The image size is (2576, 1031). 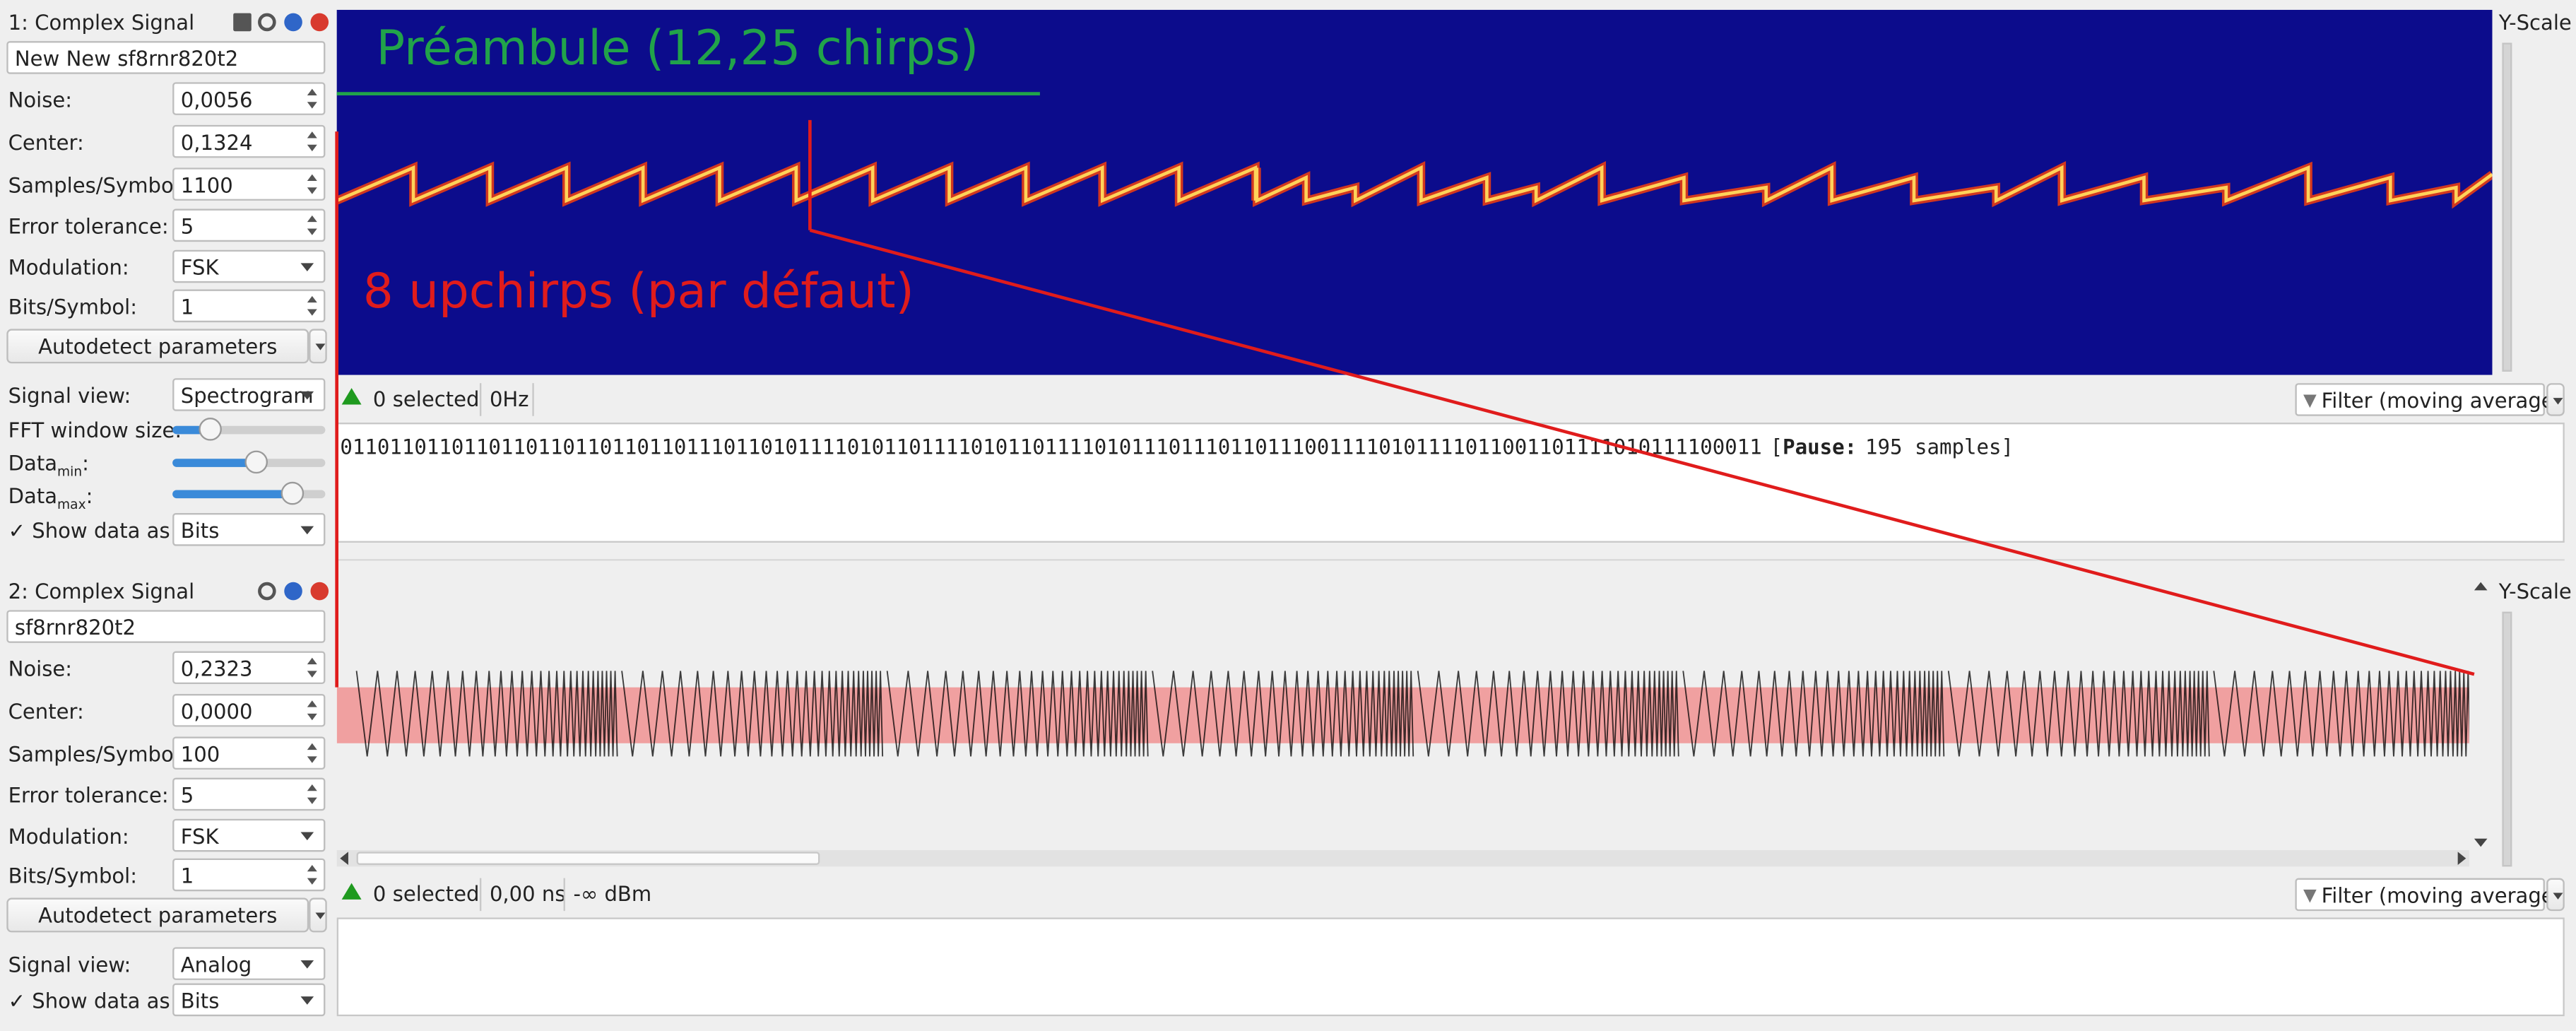 I want to click on samples-per-symbol-spinbox: 1100, so click(x=249, y=184).